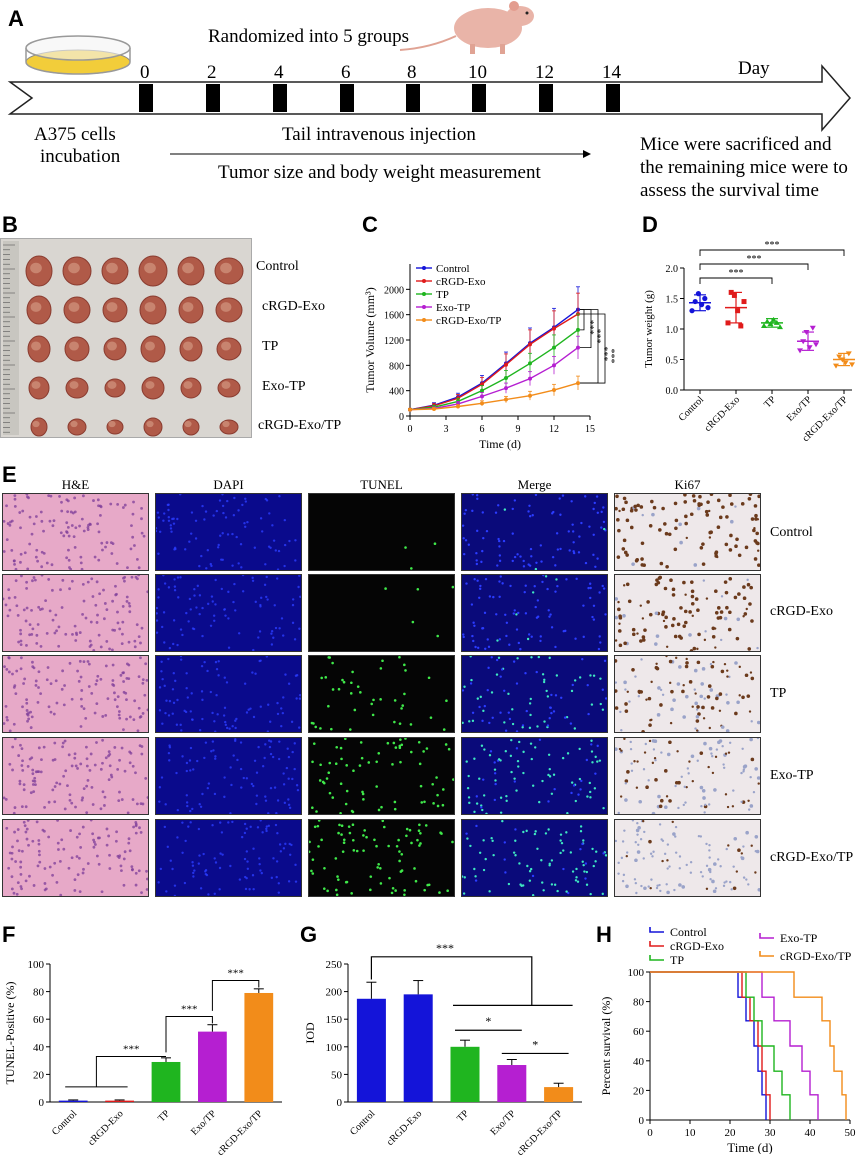 This screenshot has height=1162, width=860. What do you see at coordinates (412, 72) in the screenshot?
I see `day-8: 8` at bounding box center [412, 72].